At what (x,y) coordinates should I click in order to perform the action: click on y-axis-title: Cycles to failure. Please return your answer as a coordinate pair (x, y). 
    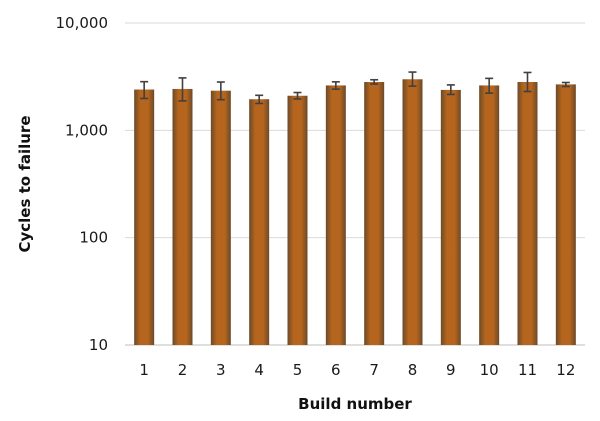
    Looking at the image, I should click on (25, 183).